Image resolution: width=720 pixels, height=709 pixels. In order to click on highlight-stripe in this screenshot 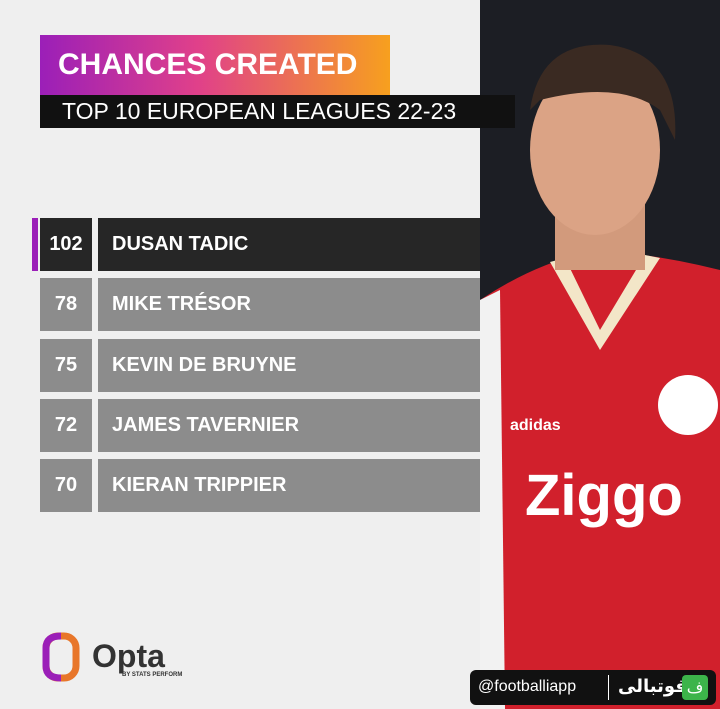, I will do `click(35, 244)`.